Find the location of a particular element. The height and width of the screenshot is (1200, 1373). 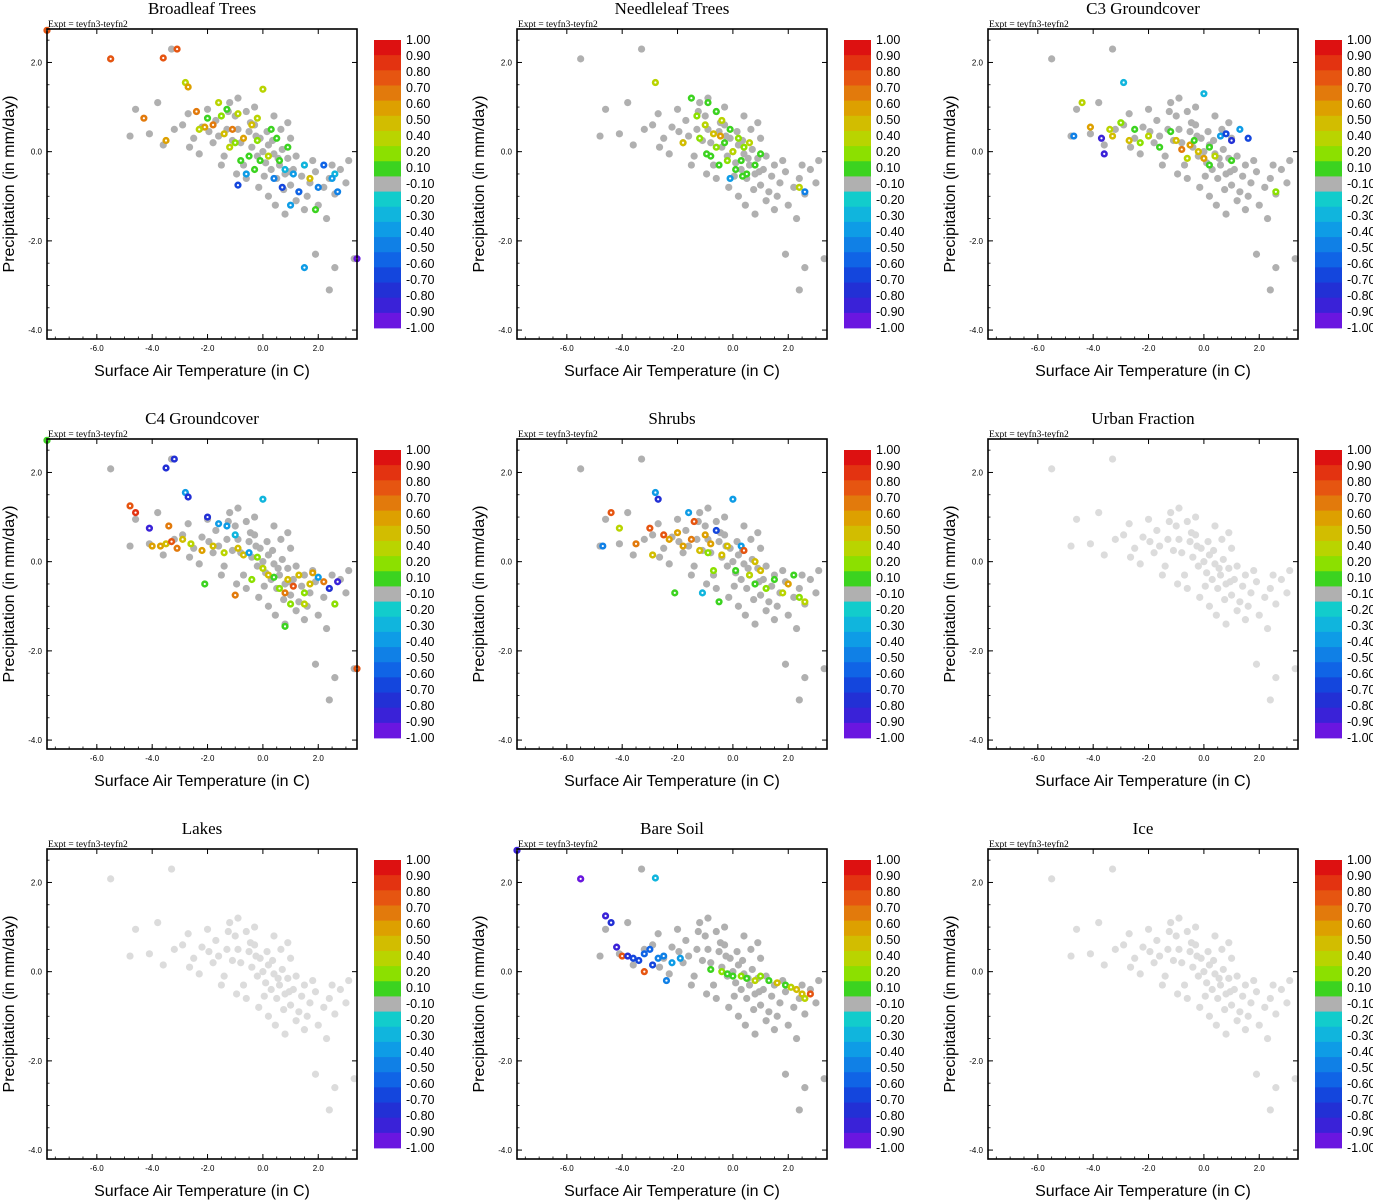

background-points is located at coordinates (702, 579).